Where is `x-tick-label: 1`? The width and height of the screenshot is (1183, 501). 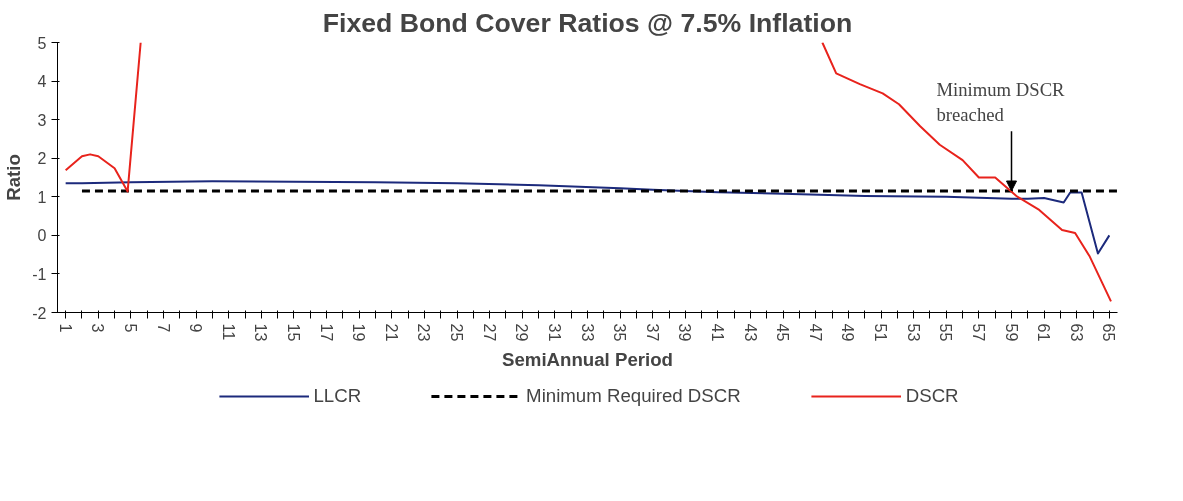
x-tick-label: 1 is located at coordinates (65, 328).